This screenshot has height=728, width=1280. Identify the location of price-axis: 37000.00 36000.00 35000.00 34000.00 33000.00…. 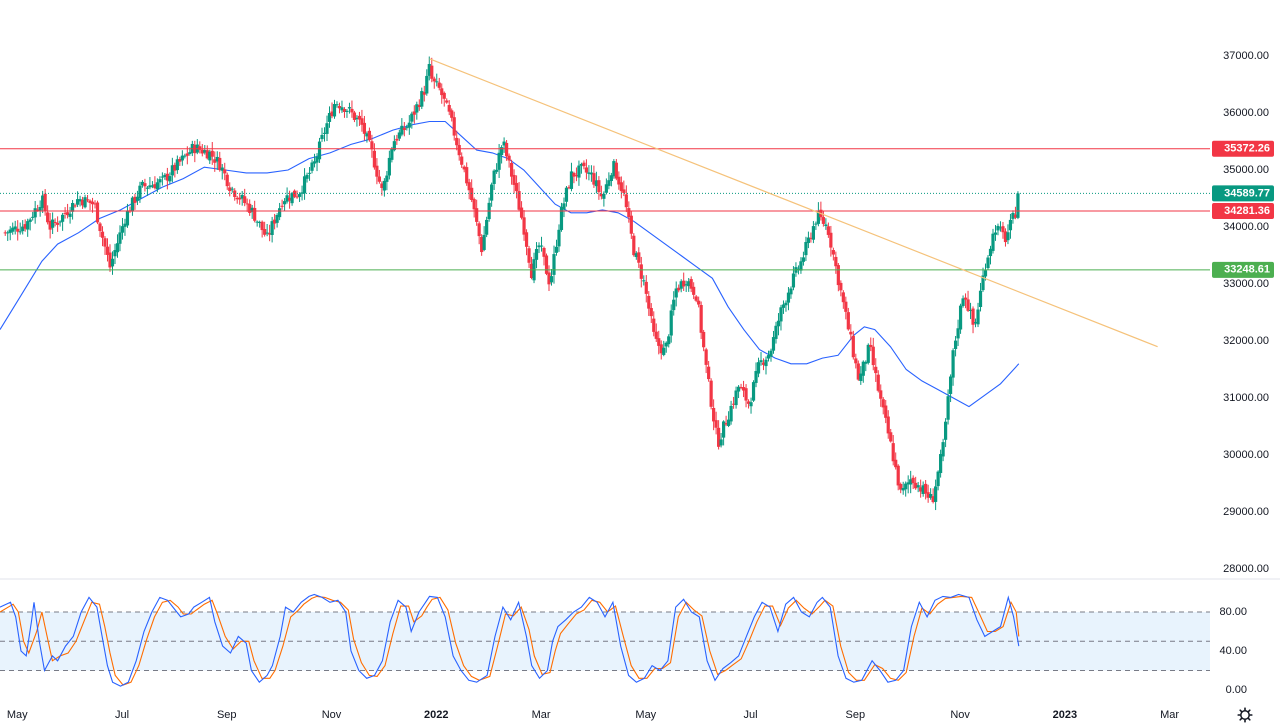
(1246, 312).